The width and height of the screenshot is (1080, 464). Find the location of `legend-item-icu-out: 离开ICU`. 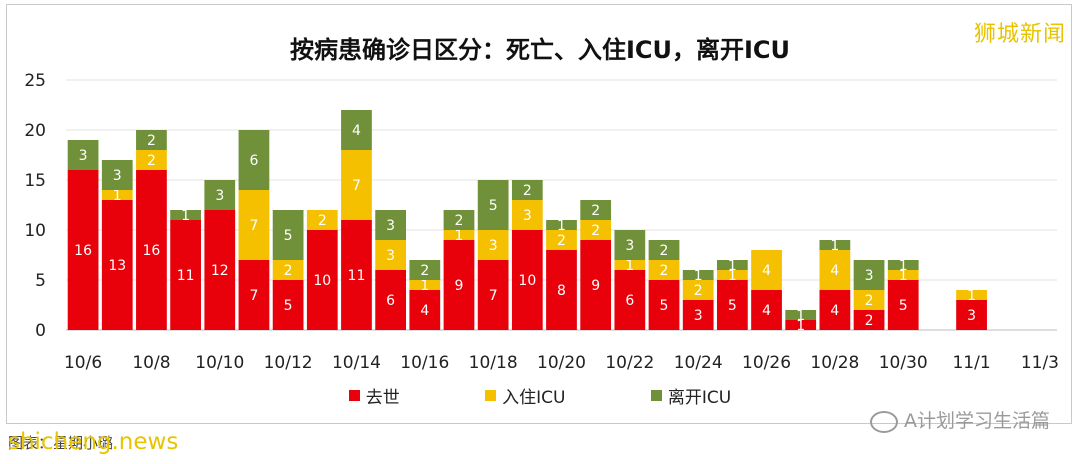

legend-item-icu-out: 离开ICU is located at coordinates (690, 395).